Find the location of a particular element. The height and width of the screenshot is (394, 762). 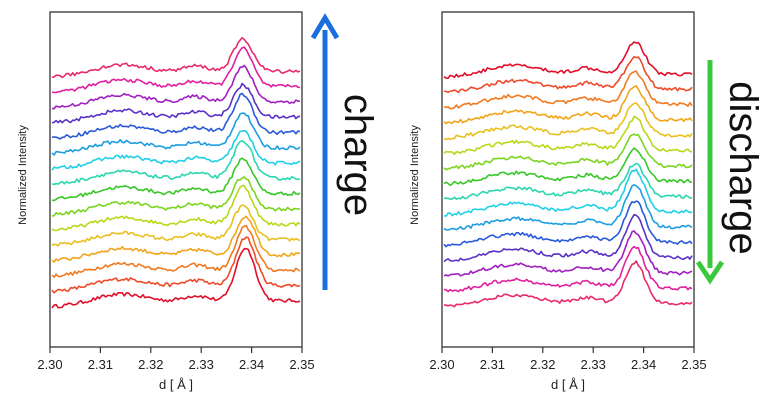

charge-annotation: charge is located at coordinates (358, 155).